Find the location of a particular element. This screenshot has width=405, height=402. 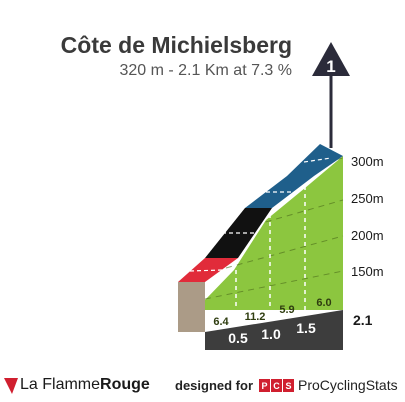

gradient-label-3: 5.9 is located at coordinates (286, 310).